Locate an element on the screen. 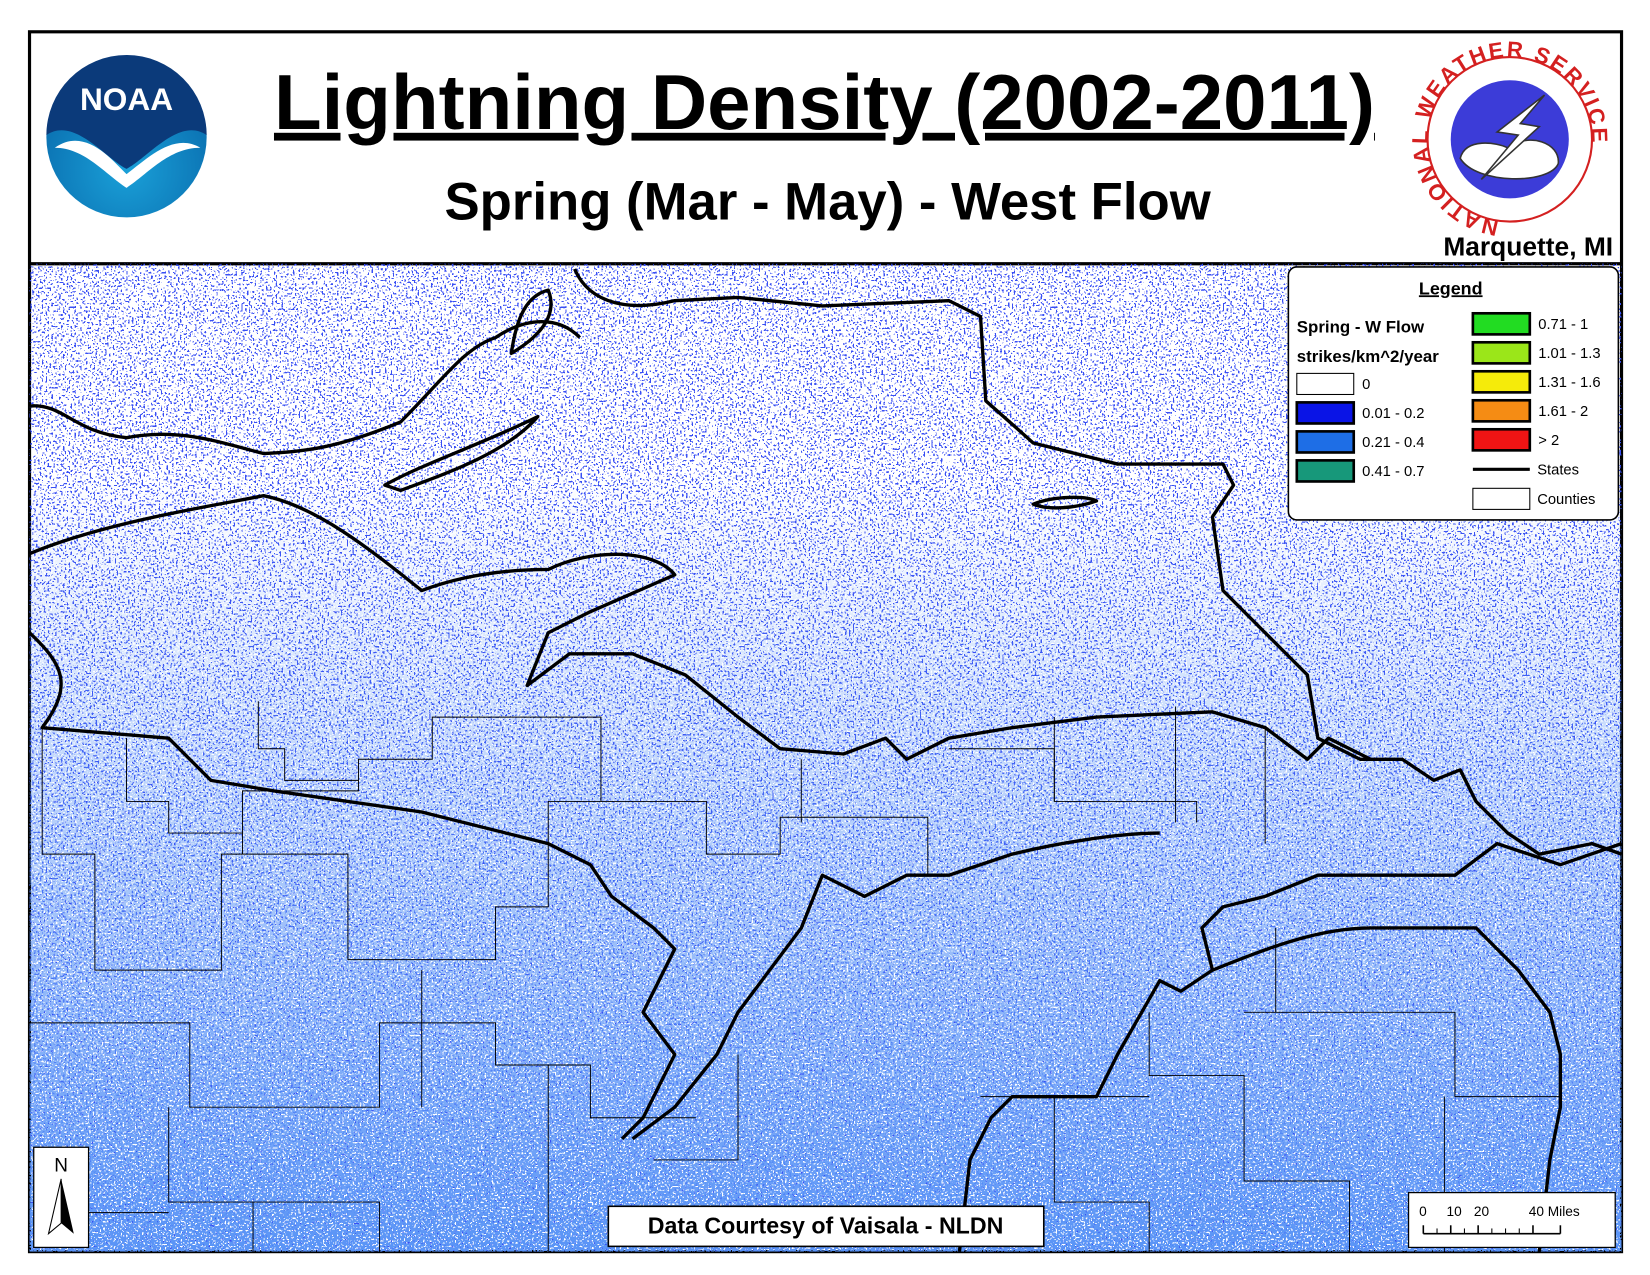 This screenshot has width=1650, height=1275. legend-title: Legend is located at coordinates (1451, 288).